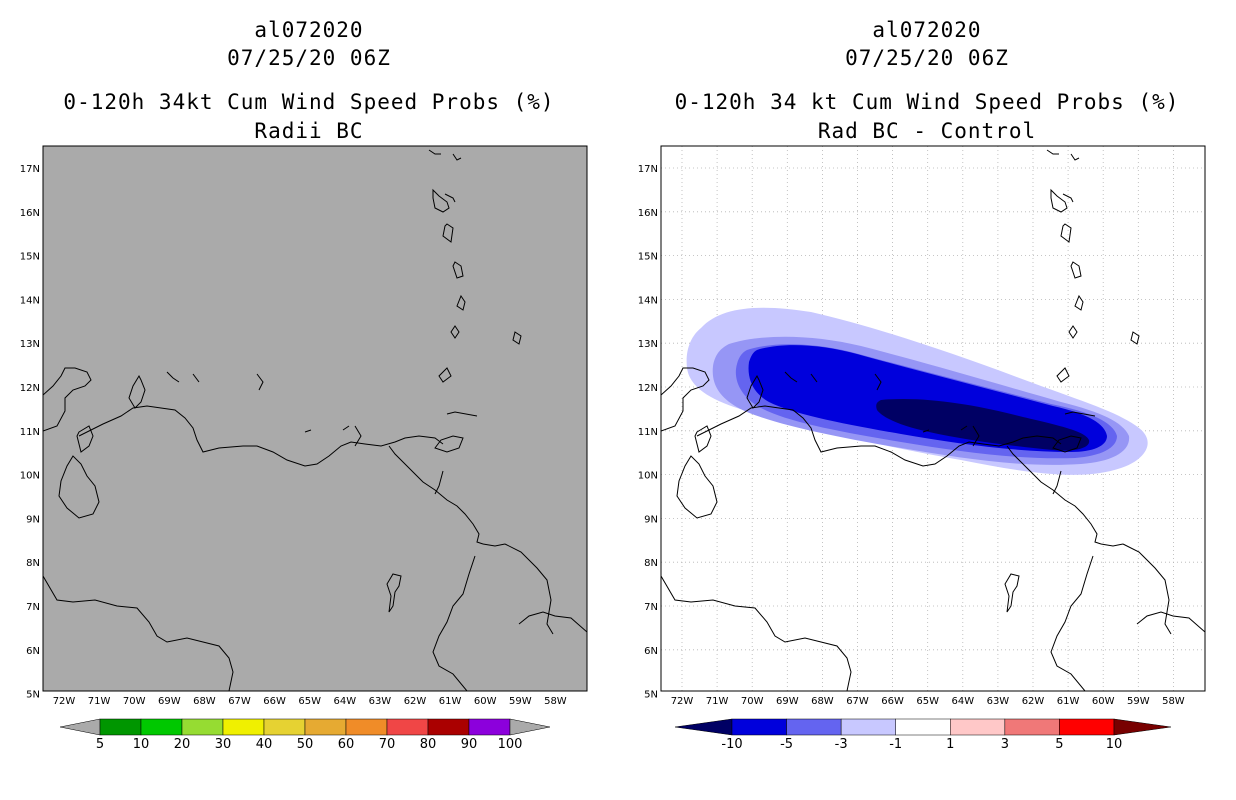  Describe the element at coordinates (520, 701) in the screenshot. I see `lon-tick-label: 59W` at that location.